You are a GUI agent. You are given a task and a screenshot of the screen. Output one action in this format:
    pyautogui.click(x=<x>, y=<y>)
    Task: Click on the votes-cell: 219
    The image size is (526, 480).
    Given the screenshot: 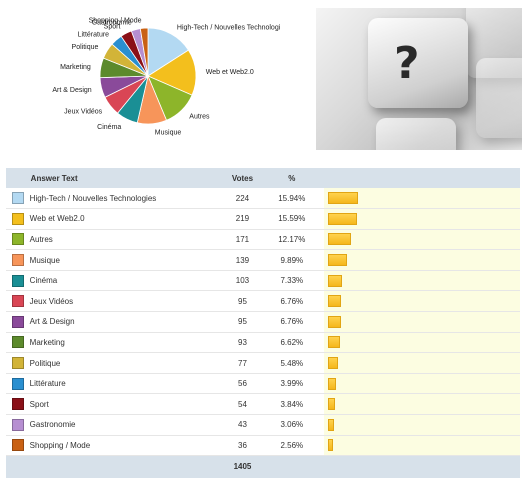 What is the action you would take?
    pyautogui.click(x=242, y=219)
    